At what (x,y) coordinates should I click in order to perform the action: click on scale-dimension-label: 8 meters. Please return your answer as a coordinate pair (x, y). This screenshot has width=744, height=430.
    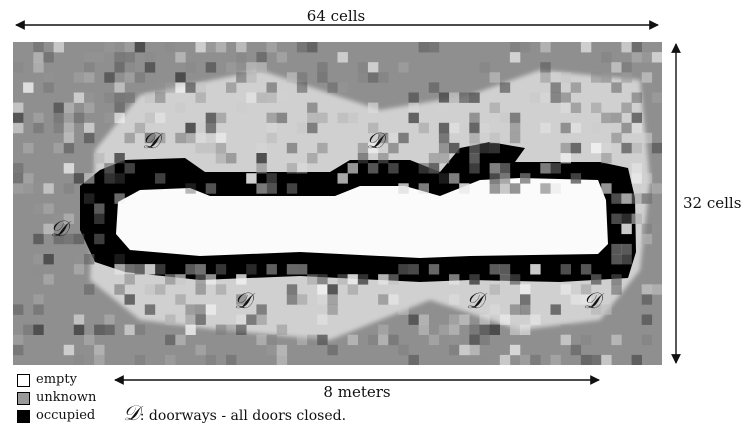
    Looking at the image, I should click on (356, 392).